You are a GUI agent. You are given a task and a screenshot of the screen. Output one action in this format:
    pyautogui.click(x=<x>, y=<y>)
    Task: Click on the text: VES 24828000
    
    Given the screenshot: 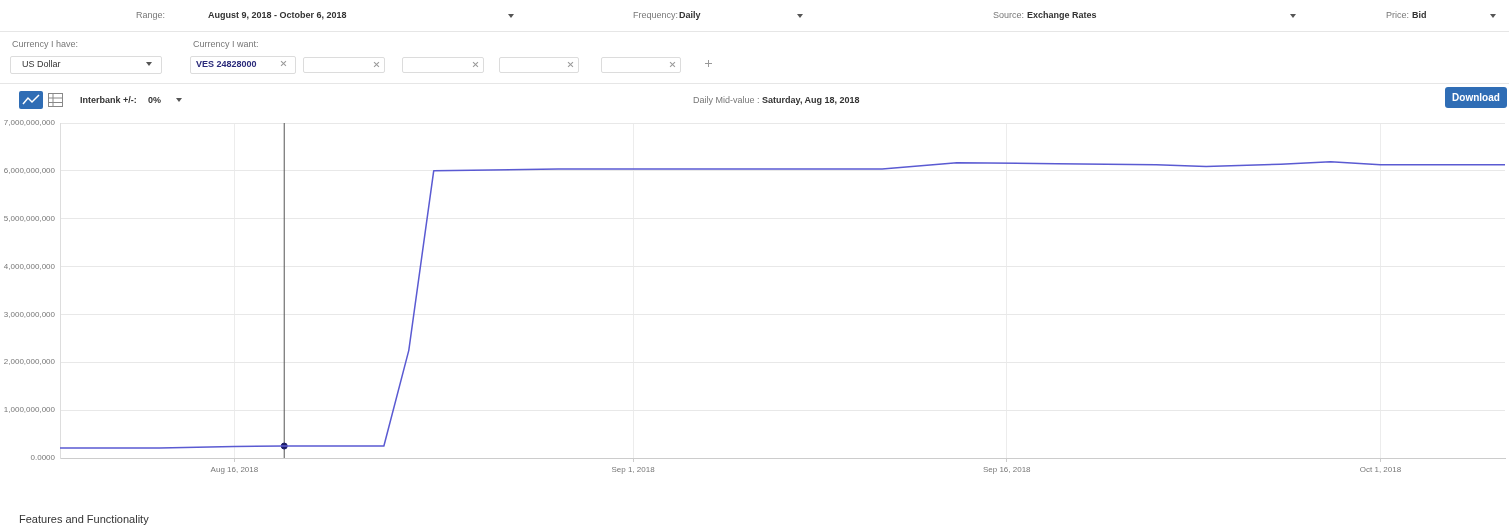 What is the action you would take?
    pyautogui.click(x=226, y=64)
    